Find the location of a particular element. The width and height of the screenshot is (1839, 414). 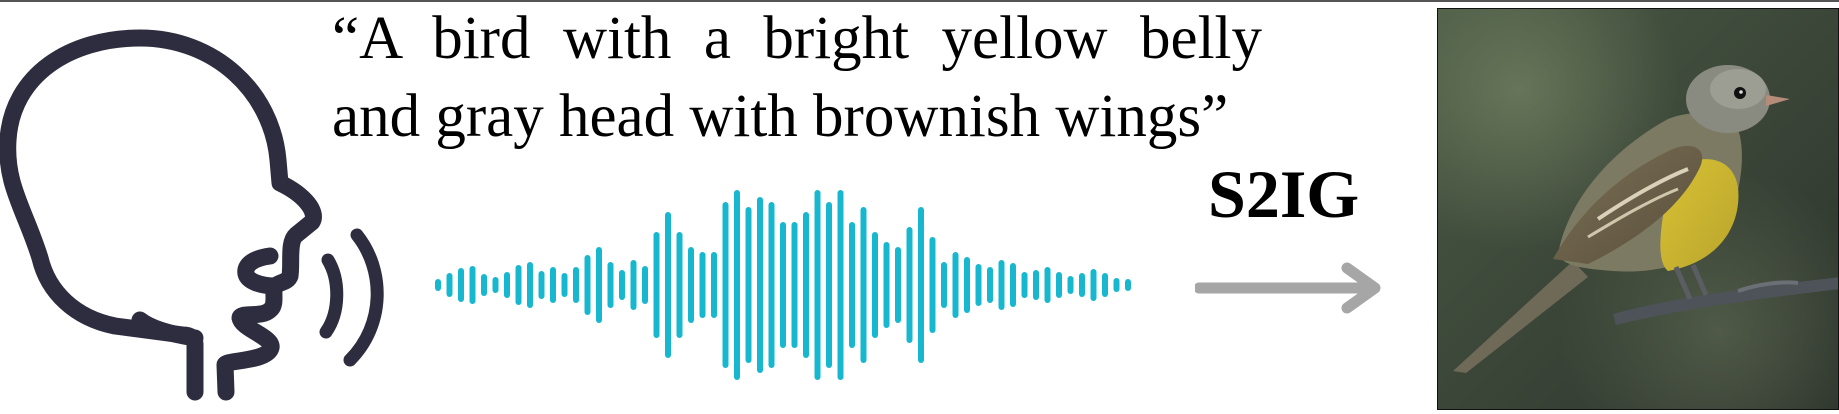

model-label: S2IG is located at coordinates (1284, 194).